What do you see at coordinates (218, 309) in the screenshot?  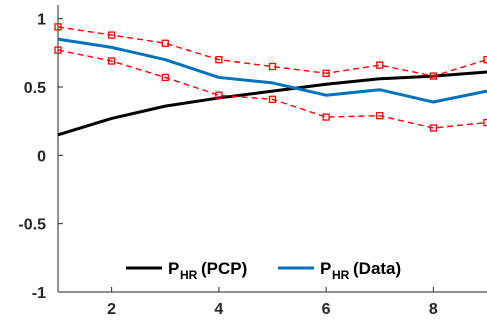 I see `x-tick-label: 4` at bounding box center [218, 309].